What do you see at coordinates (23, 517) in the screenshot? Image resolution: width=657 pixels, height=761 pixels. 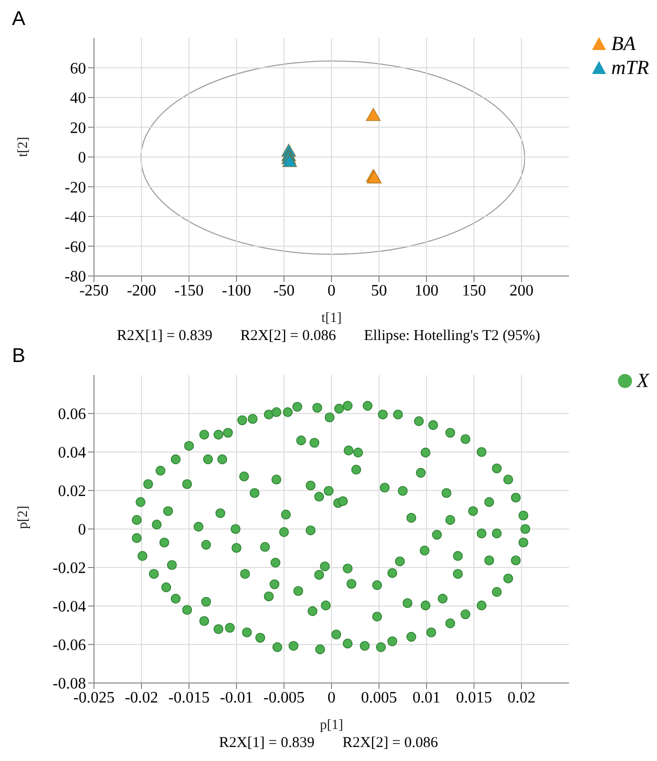 I see `y-axis-title: p[2]` at bounding box center [23, 517].